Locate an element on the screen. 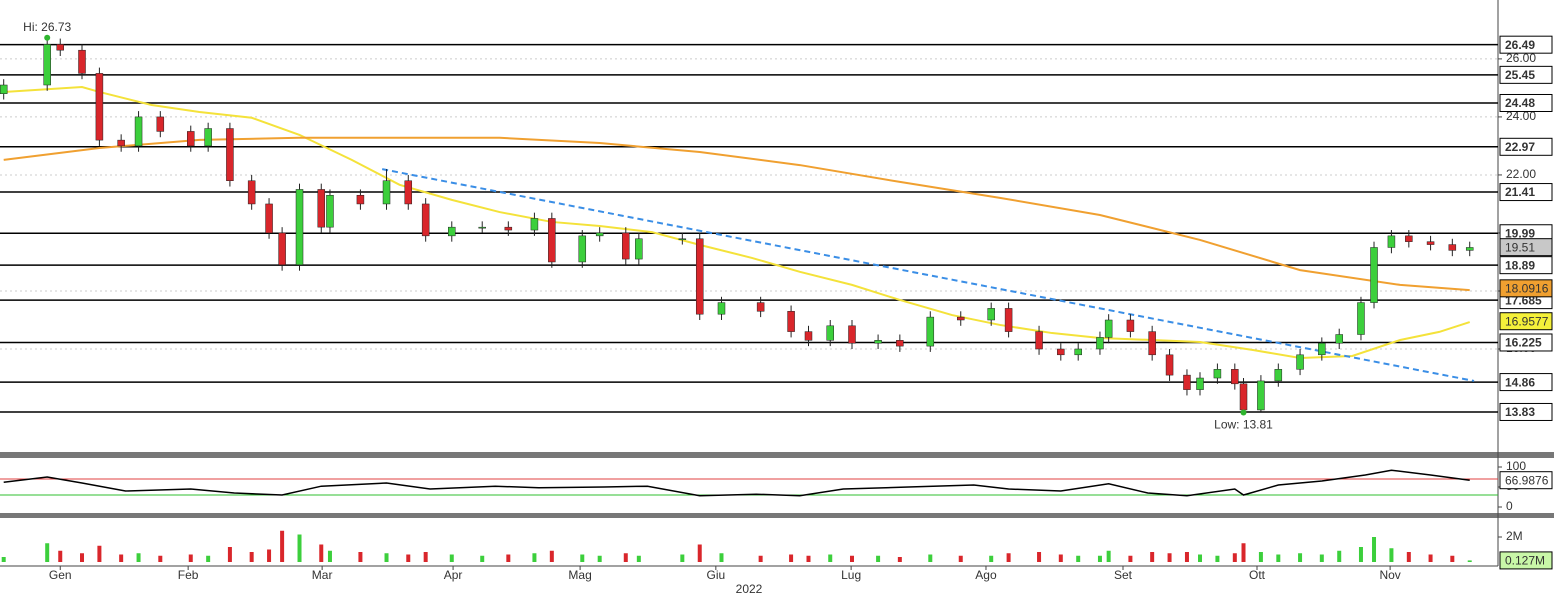 This screenshot has width=1554, height=598. x-tick-label: Lug is located at coordinates (851, 575).